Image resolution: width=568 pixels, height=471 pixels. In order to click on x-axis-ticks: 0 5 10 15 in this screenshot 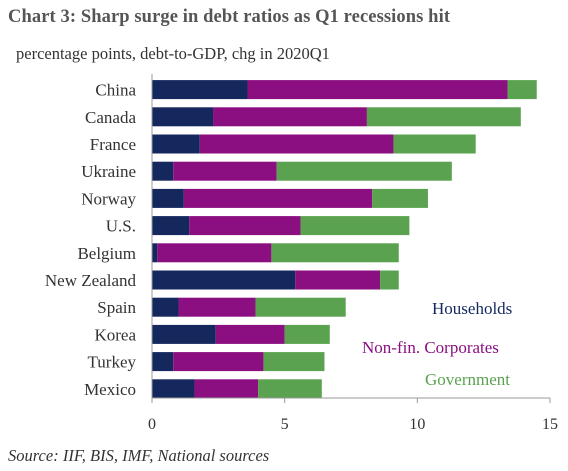, I will do `click(353, 415)`.